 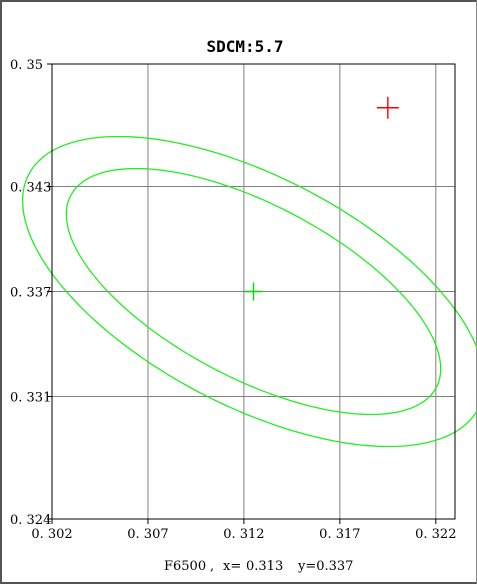 What do you see at coordinates (325, 566) in the screenshot?
I see `footer-y-label: y=0.337` at bounding box center [325, 566].